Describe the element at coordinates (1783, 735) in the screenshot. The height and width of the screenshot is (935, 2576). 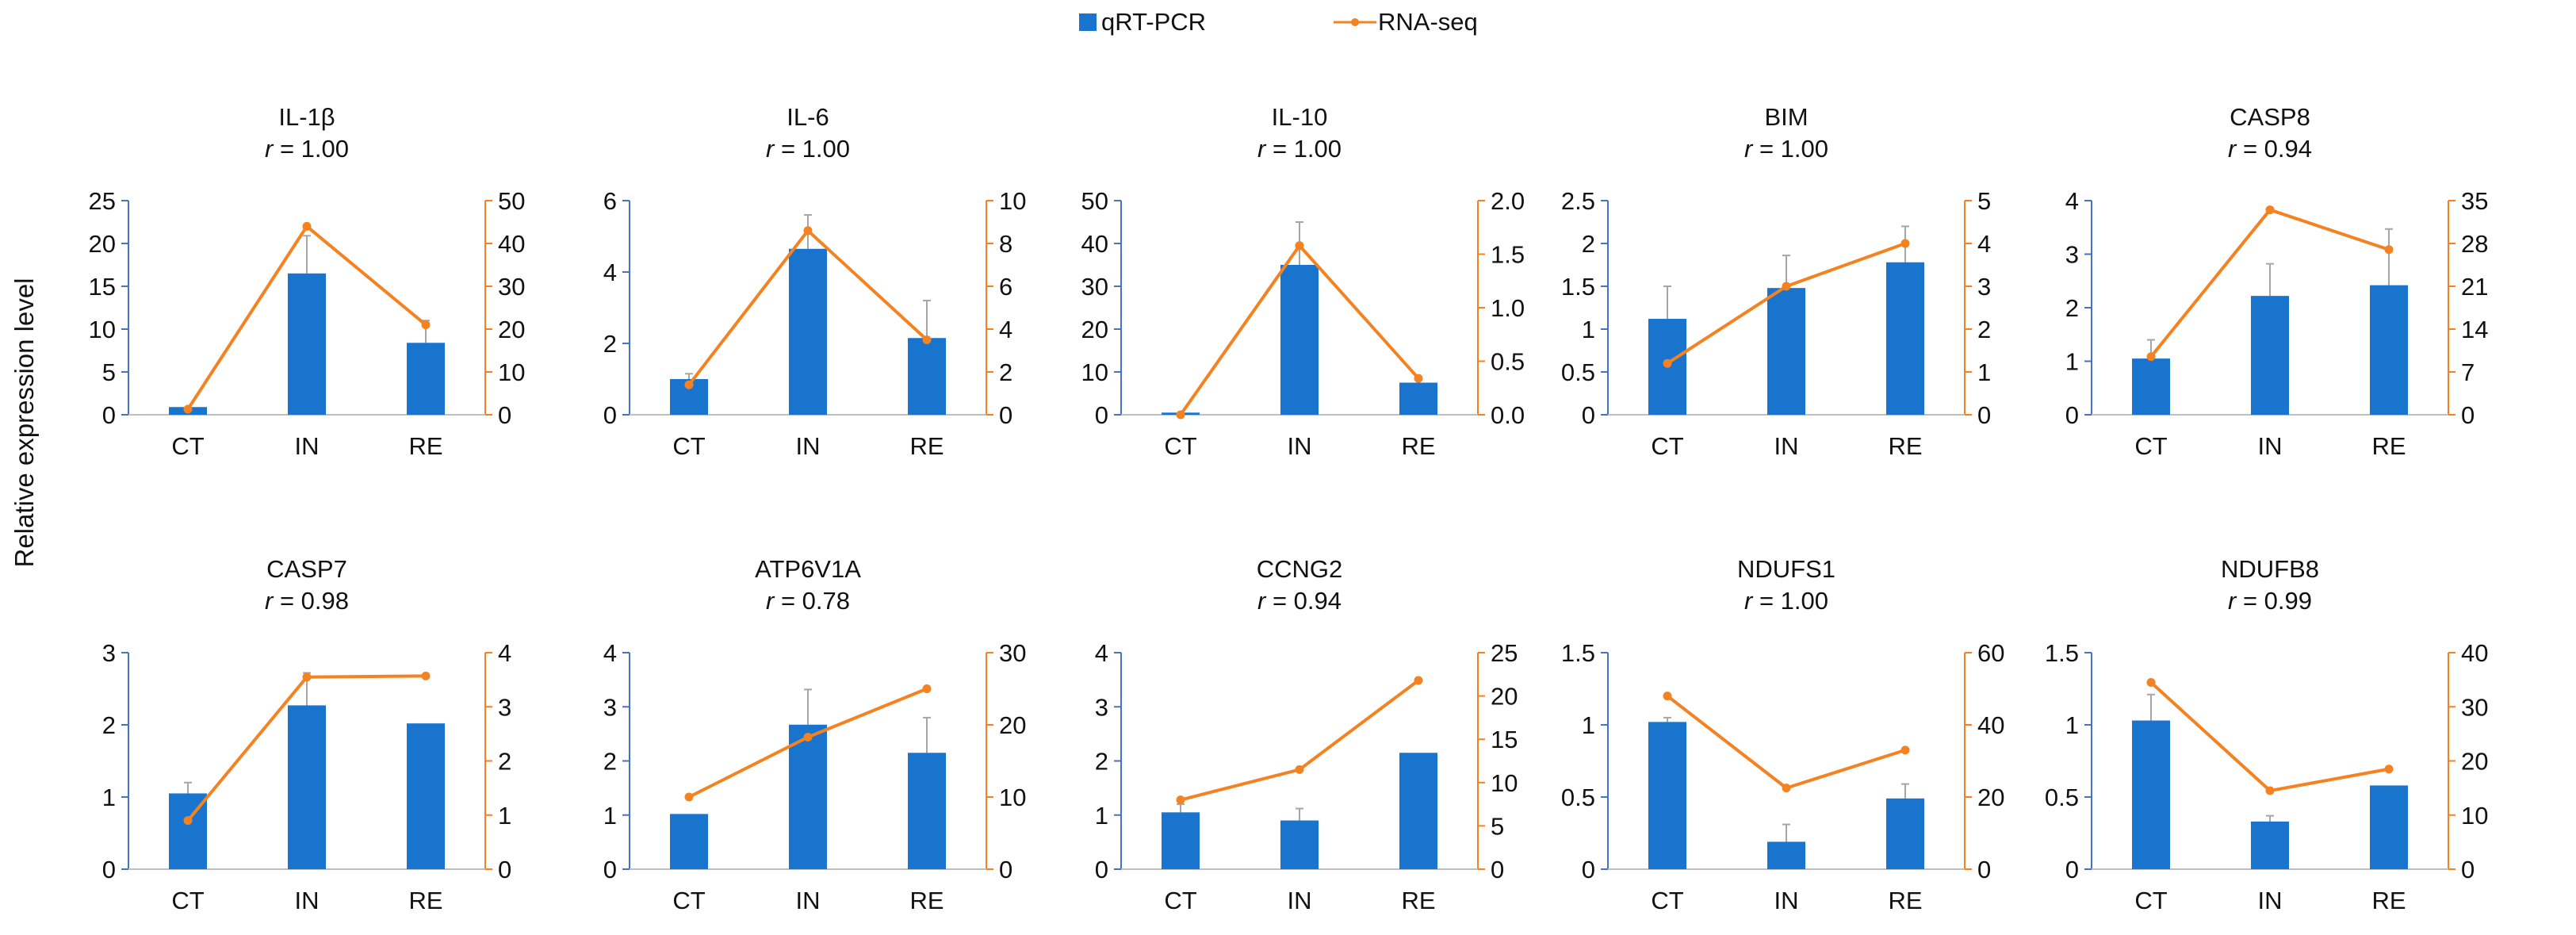
I see `chart-ndufs1: NDUFS1 r = 1.00 0 0.5 1 1.5 0 20 40 60 CT IN RE` at that location.